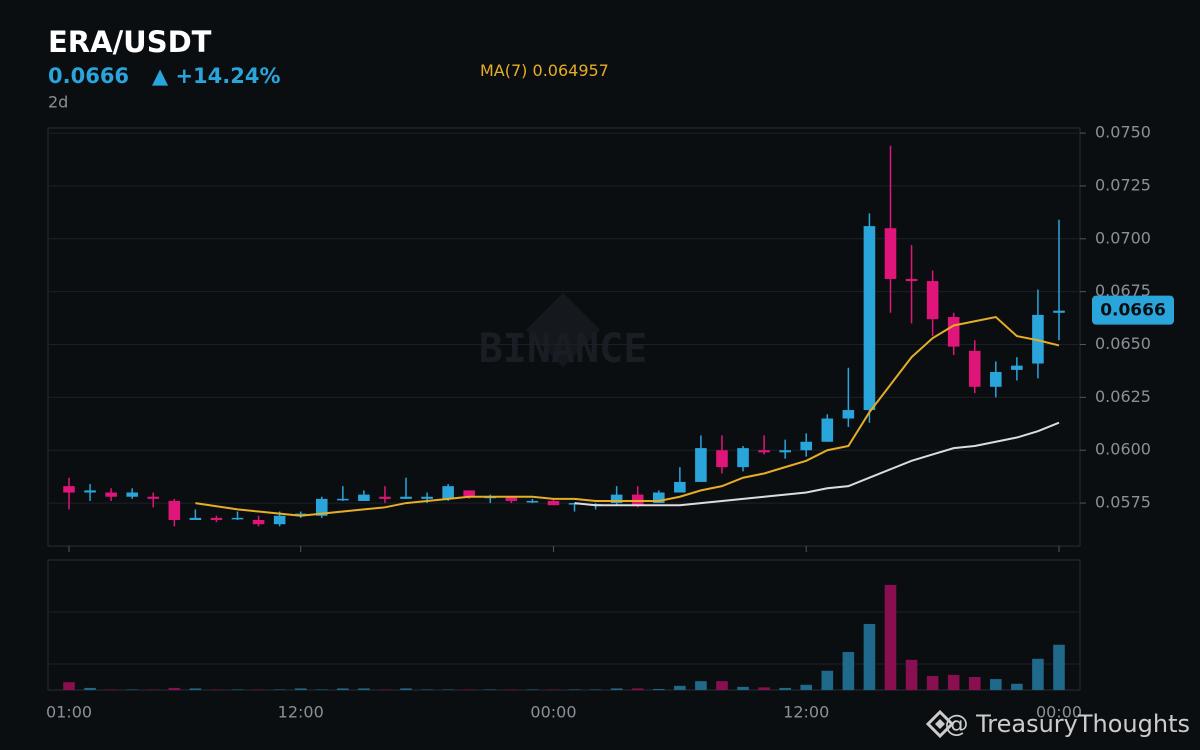  Describe the element at coordinates (571, 70) in the screenshot. I see `legend-value: 0.064957` at that location.